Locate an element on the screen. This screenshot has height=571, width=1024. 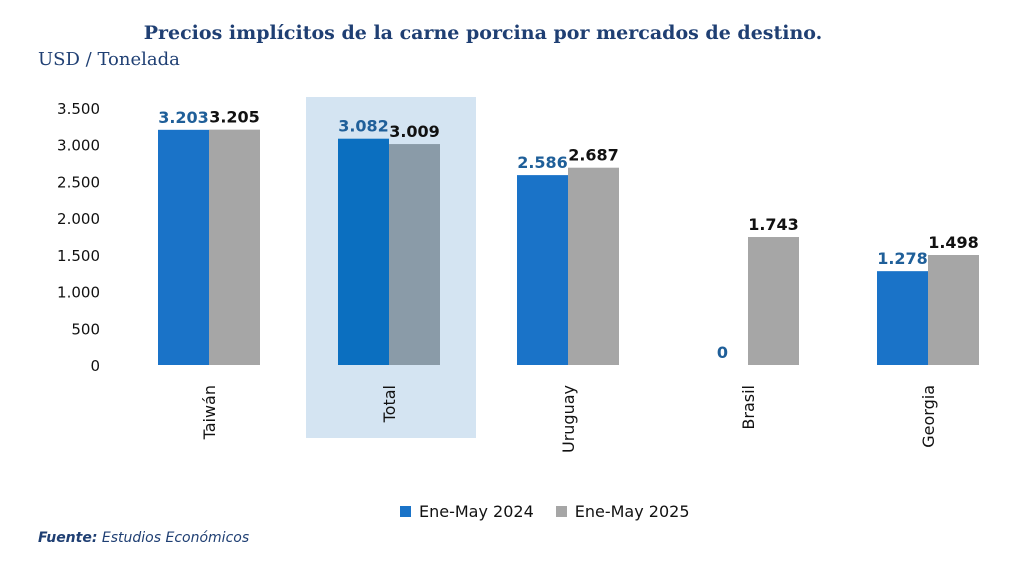
y-tick-label: 1.500 is located at coordinates (78, 256).